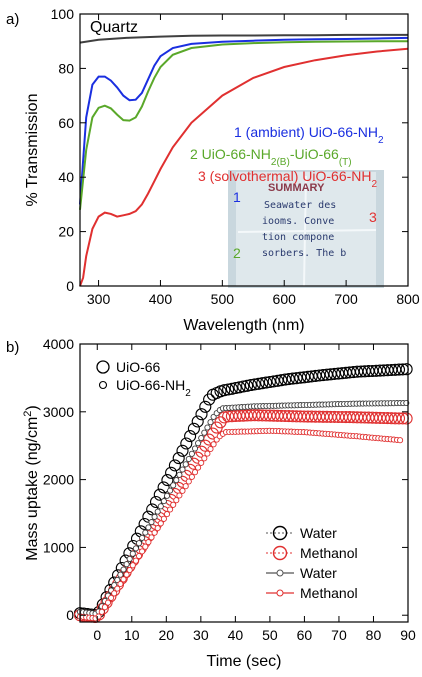  What do you see at coordinates (329, 553) in the screenshot?
I see `legend-label-methanol-1: Methanol` at bounding box center [329, 553].